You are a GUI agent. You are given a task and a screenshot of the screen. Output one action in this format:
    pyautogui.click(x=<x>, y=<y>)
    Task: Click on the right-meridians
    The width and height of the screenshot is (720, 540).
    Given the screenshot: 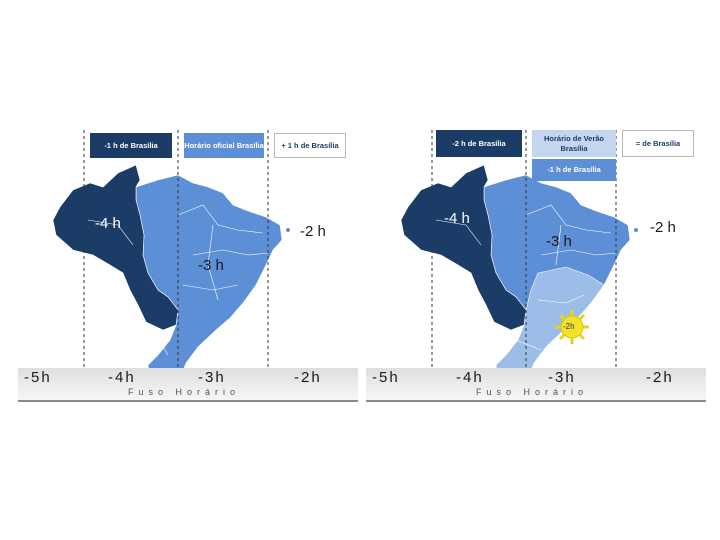 What is the action you would take?
    pyautogui.click(x=524, y=265)
    